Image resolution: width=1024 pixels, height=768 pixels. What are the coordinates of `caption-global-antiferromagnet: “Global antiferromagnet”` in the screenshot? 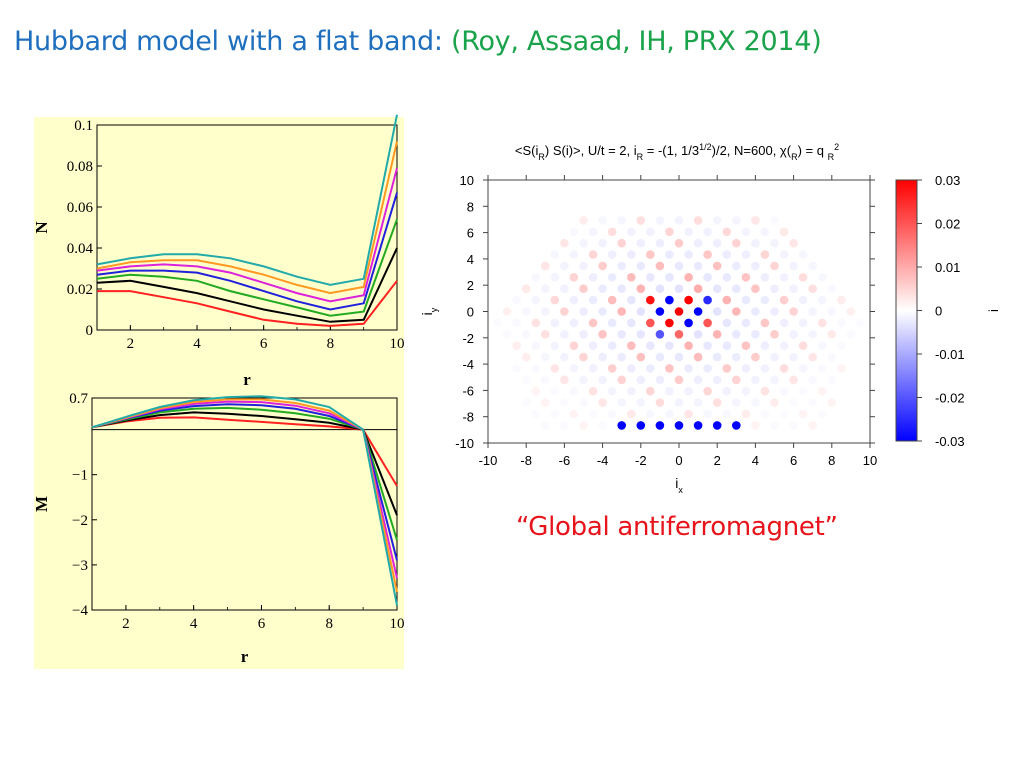 It's located at (677, 527).